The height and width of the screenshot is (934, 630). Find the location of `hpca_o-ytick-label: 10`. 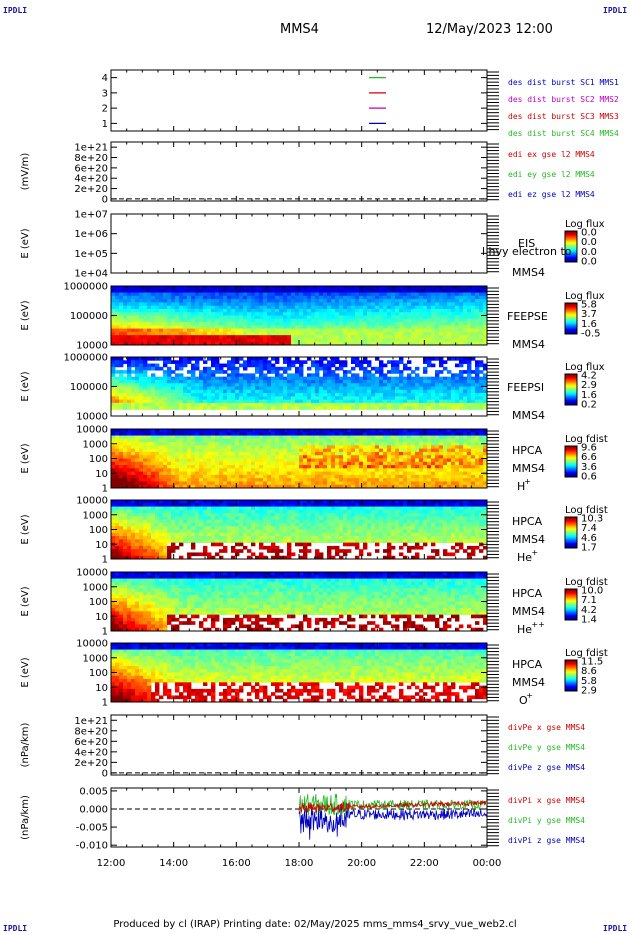

hpca_o-ytick-label: 10 is located at coordinates (101, 688).